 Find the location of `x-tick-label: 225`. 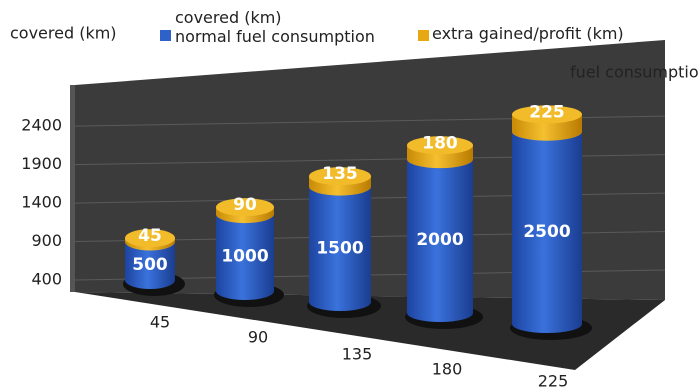

x-tick-label: 225 is located at coordinates (553, 380).